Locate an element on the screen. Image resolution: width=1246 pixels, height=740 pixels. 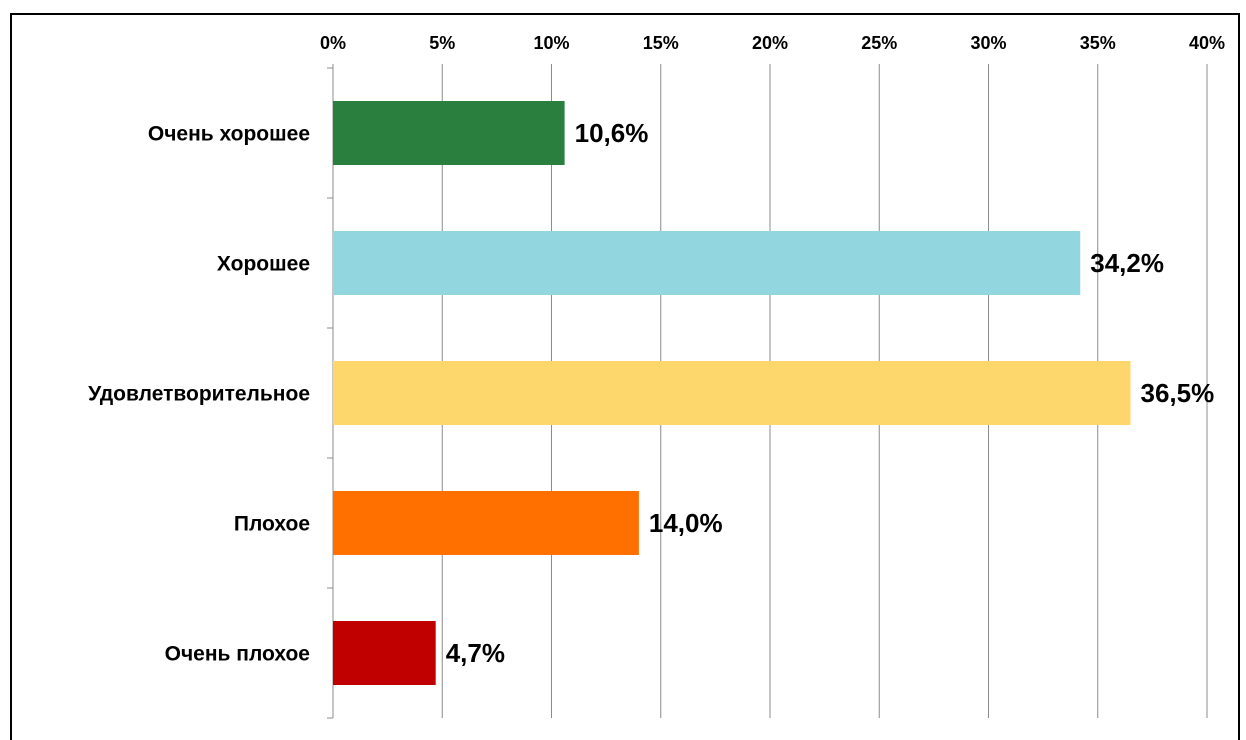
x-tick-label: 30% is located at coordinates (988, 43).